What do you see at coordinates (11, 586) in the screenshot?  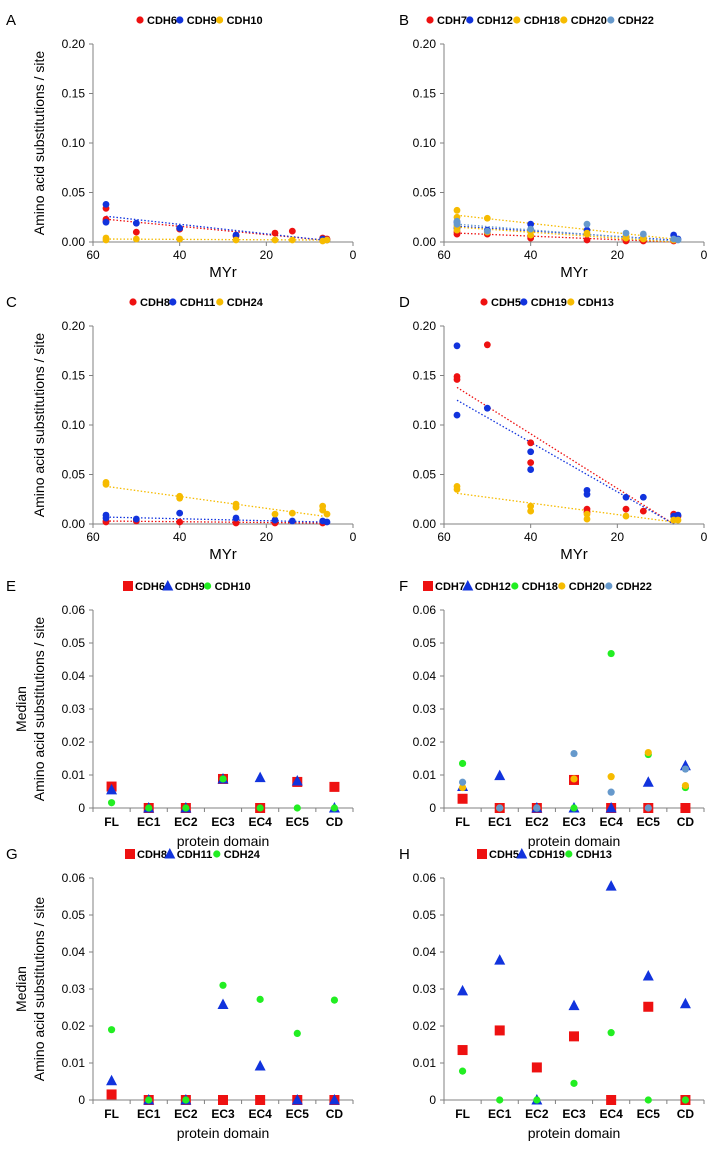 I see `panel-letter: E` at bounding box center [11, 586].